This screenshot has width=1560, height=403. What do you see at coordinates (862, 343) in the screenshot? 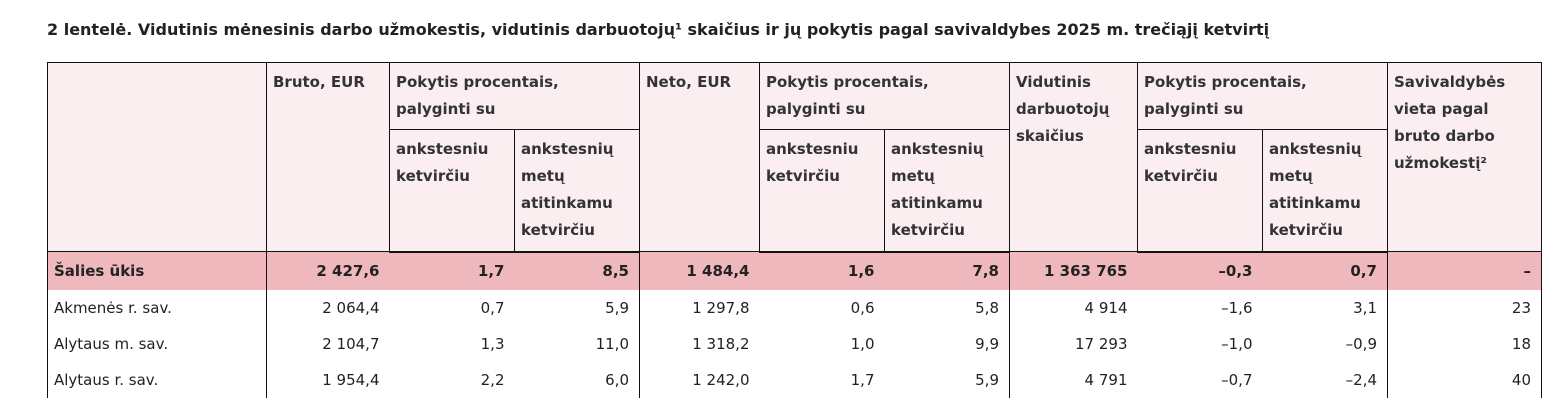
I see `table-cell: 1,0` at bounding box center [862, 343].